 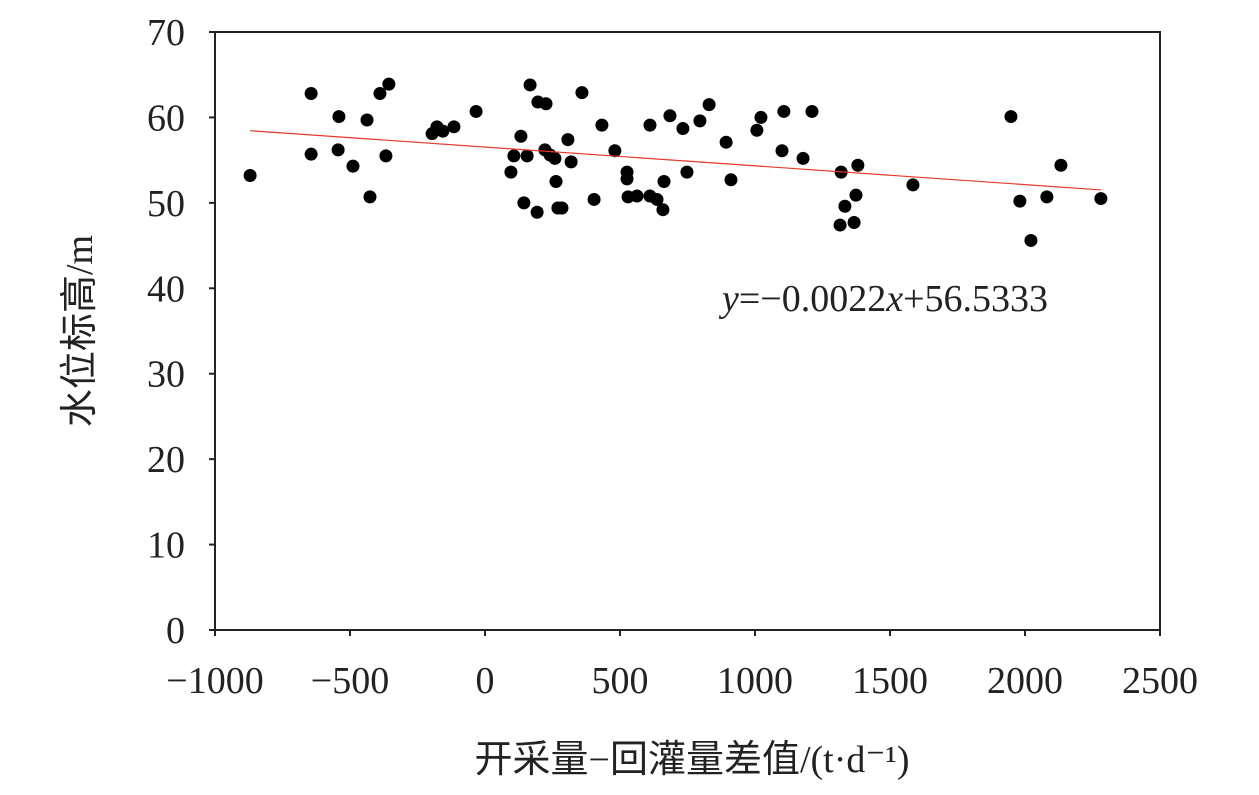 What do you see at coordinates (214, 681) in the screenshot?
I see `x-tick-label: −1000` at bounding box center [214, 681].